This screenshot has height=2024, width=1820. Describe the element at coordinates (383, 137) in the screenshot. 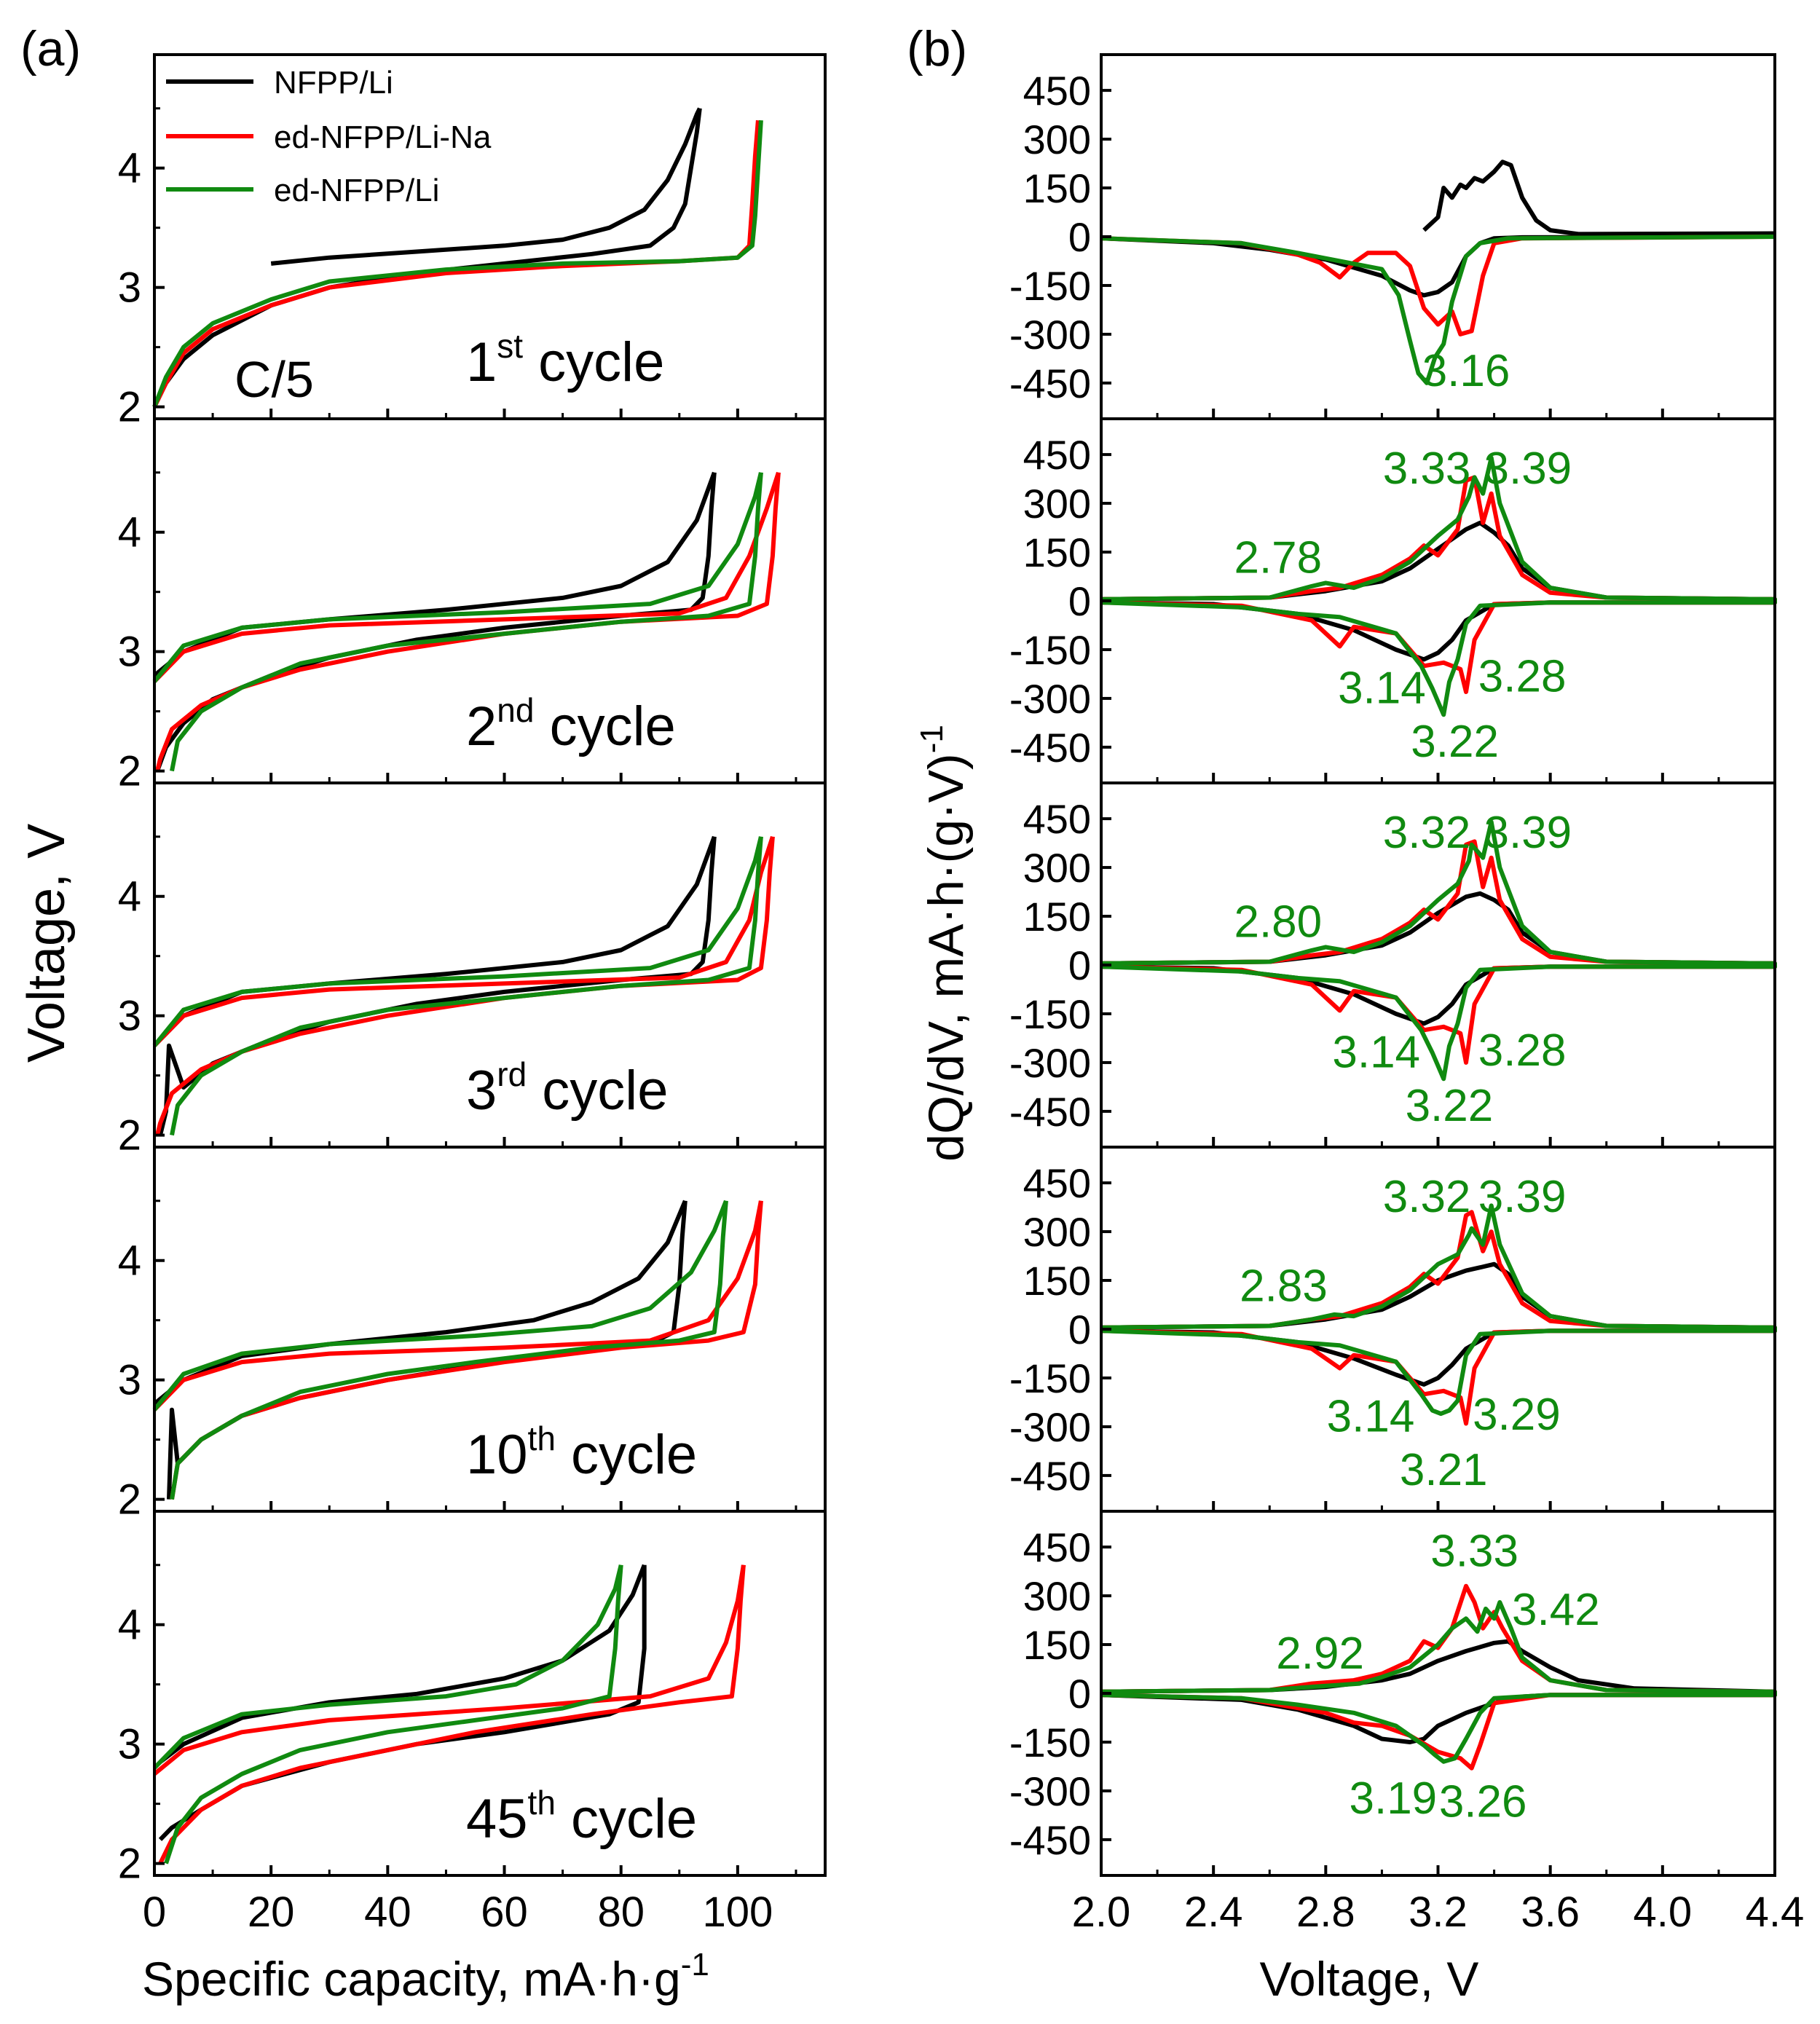

I see `legend-label-ed-nfpp-li-na: ed-NFPP/Li-Na` at that location.